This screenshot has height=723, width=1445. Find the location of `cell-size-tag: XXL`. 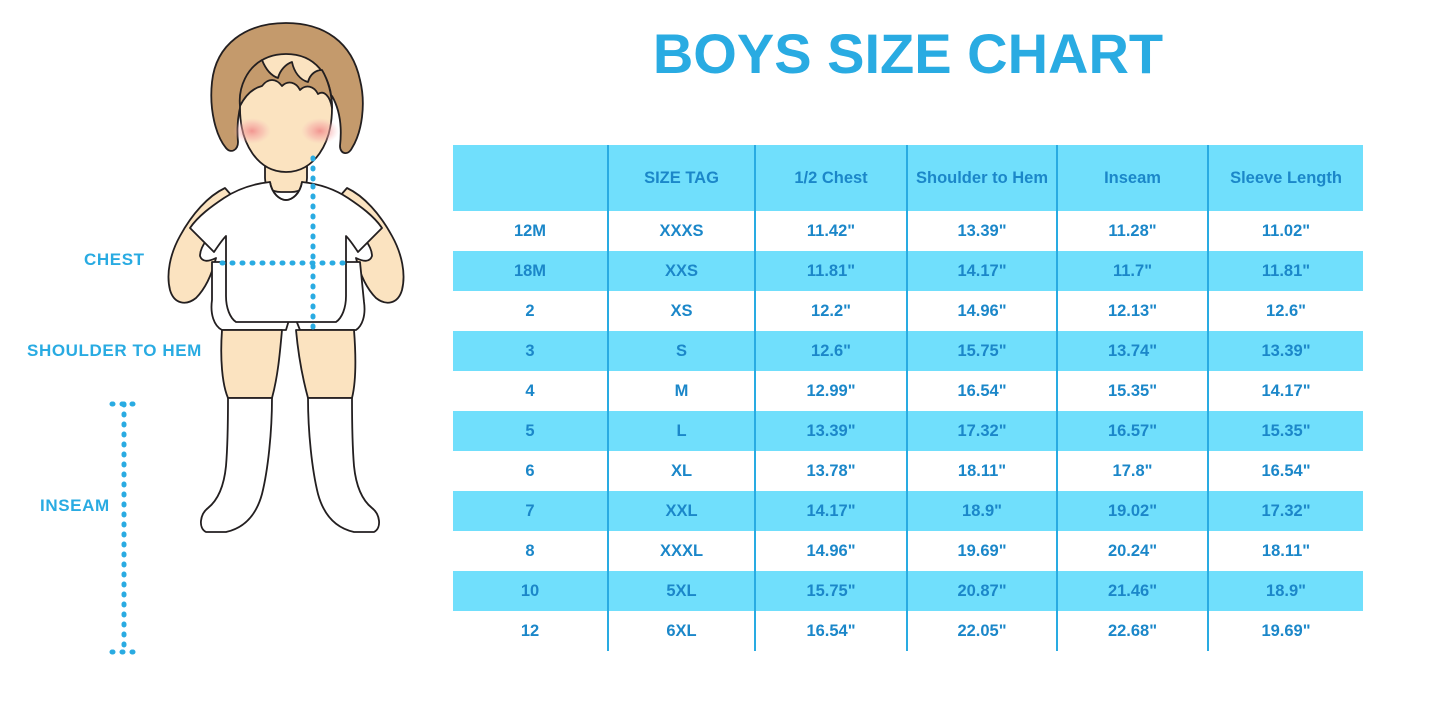

cell-size-tag: XXL is located at coordinates (682, 511).